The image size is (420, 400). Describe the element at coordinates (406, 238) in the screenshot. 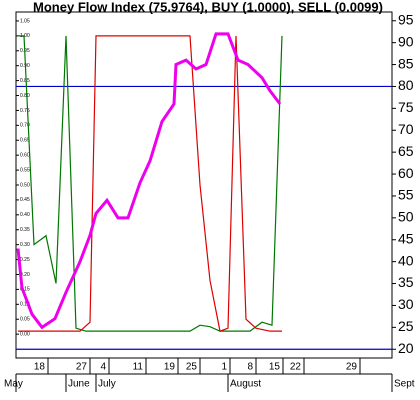

I see `y2-tick-label: 45` at that location.